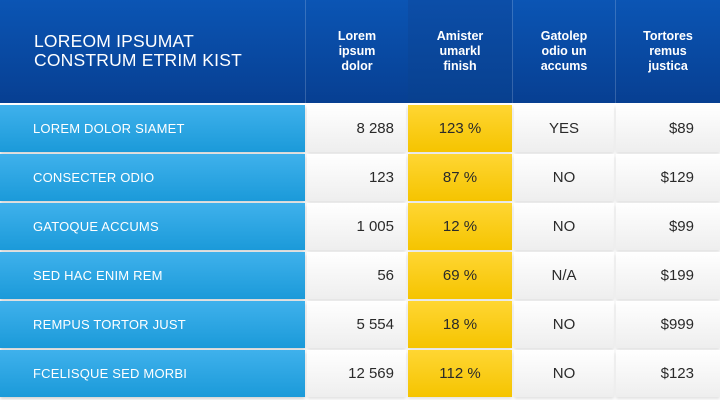  I want to click on row-label: LOREM DOLOR SIAMET, so click(152, 128).